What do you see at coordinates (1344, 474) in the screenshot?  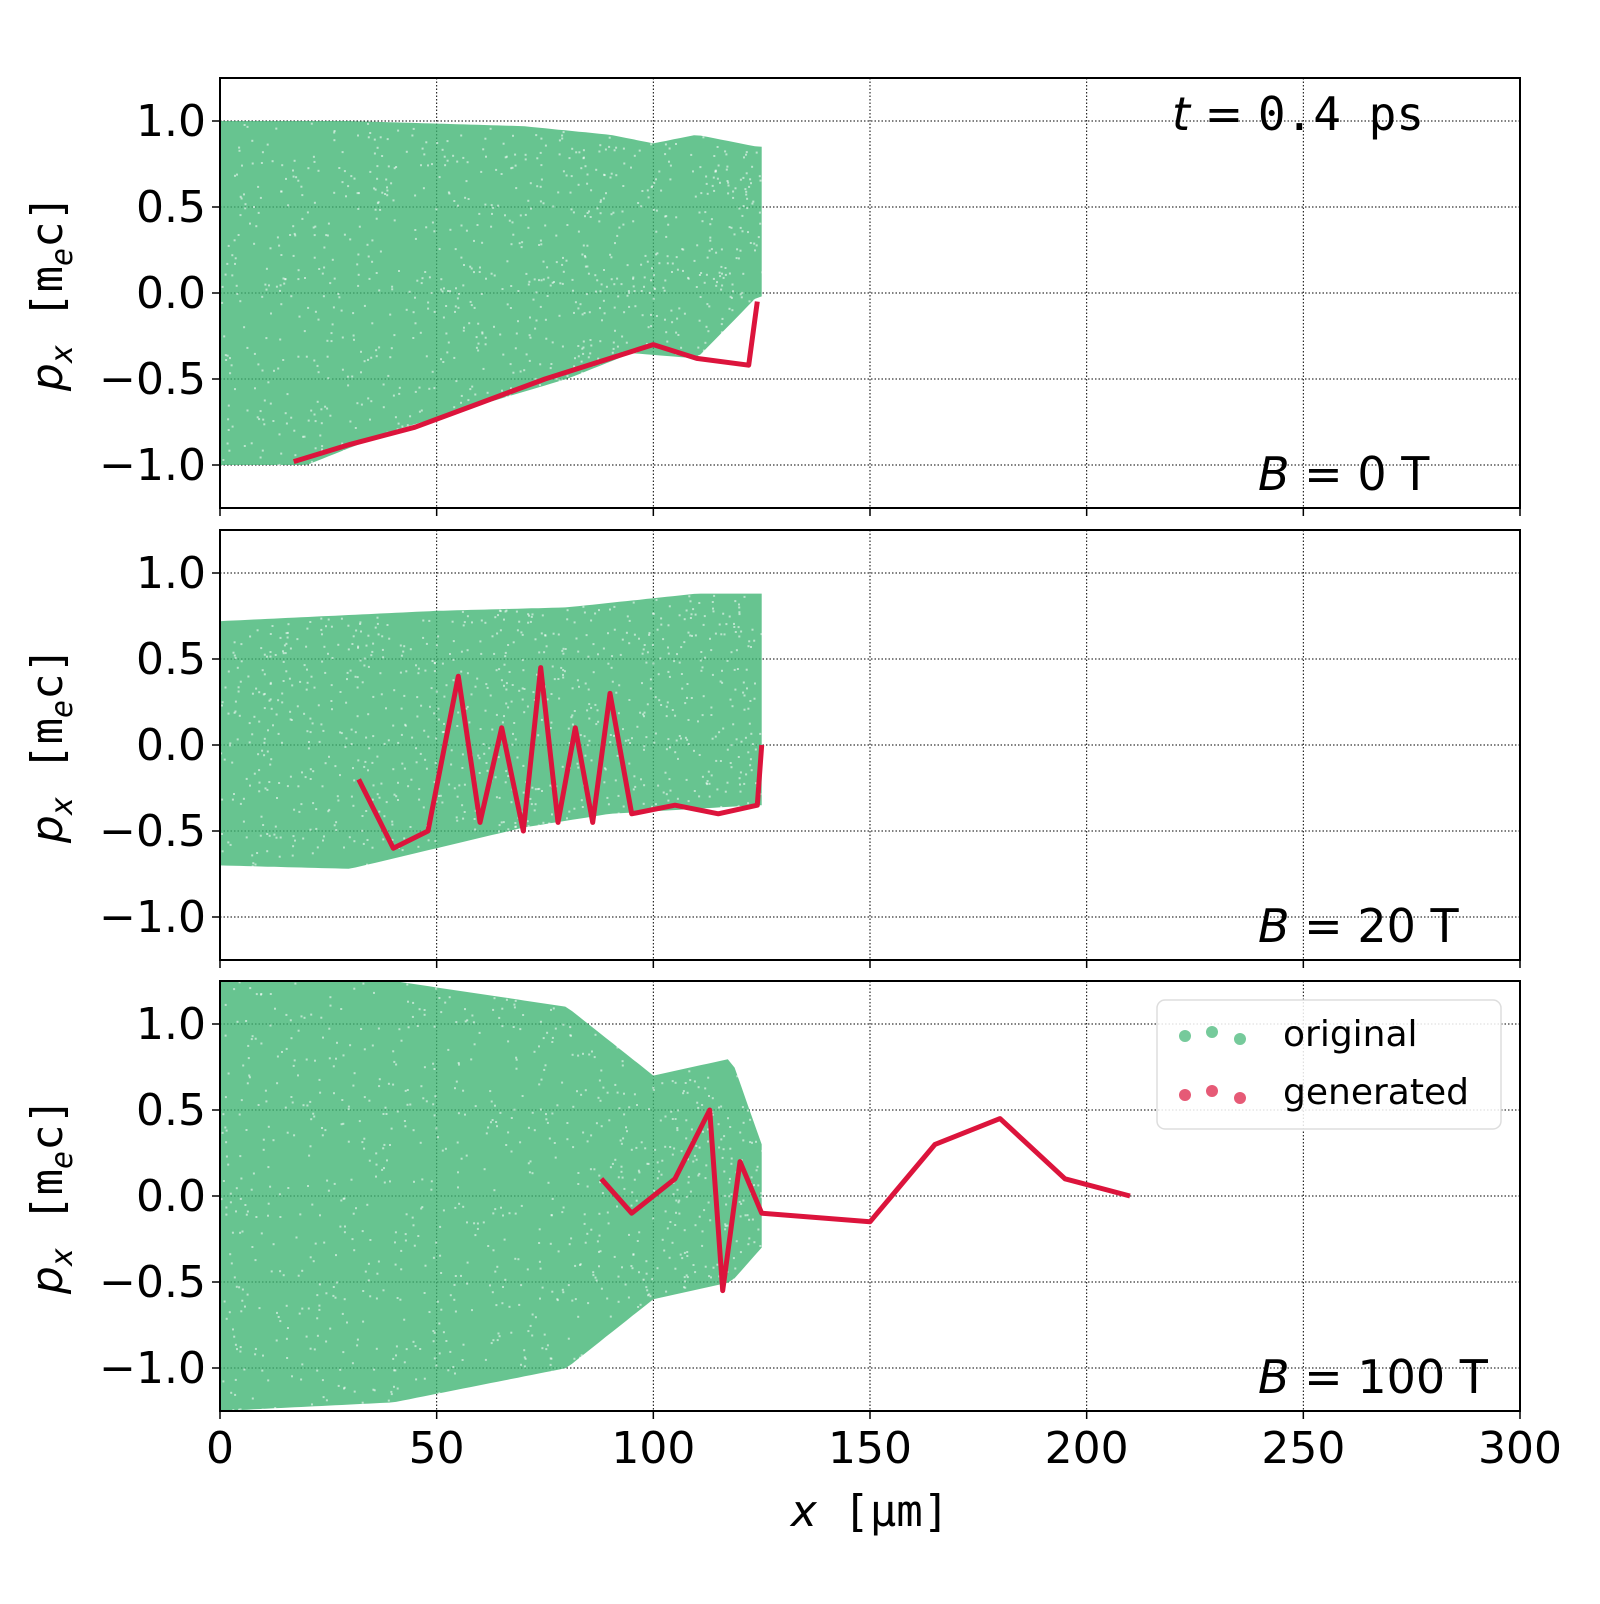 I see `panel-label-b0: B = 0 T` at bounding box center [1344, 474].